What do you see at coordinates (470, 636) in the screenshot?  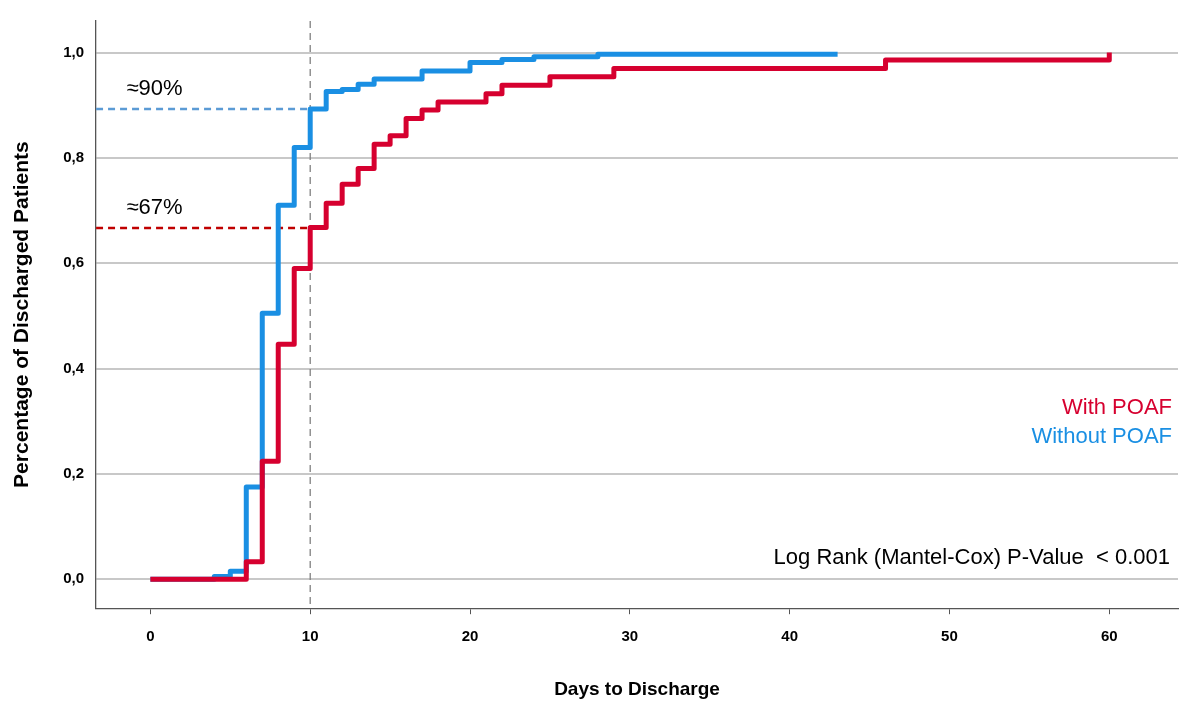 I see `x-tick-label: 20` at bounding box center [470, 636].